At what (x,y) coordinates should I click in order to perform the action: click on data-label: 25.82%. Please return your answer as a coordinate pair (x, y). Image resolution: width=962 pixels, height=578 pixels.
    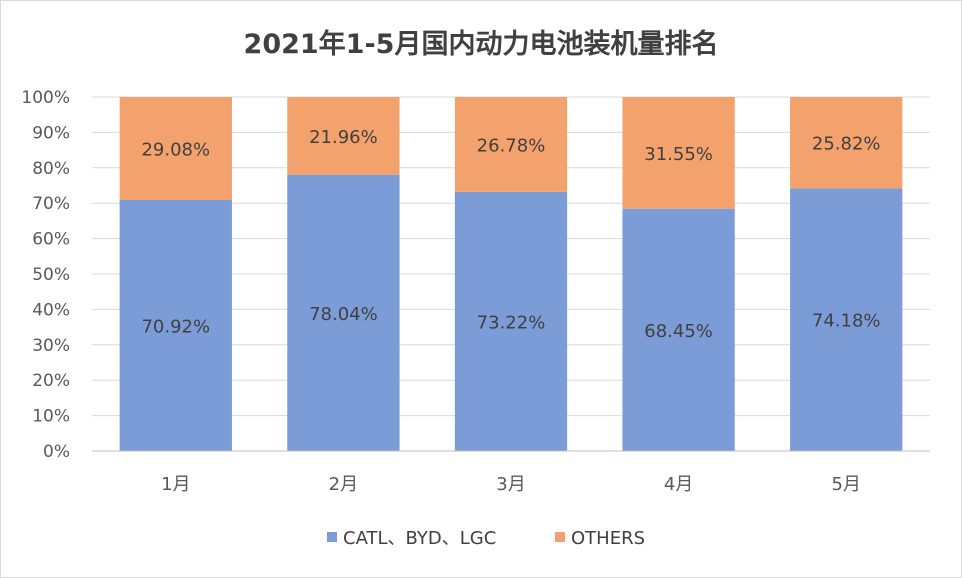
    Looking at the image, I should click on (846, 144).